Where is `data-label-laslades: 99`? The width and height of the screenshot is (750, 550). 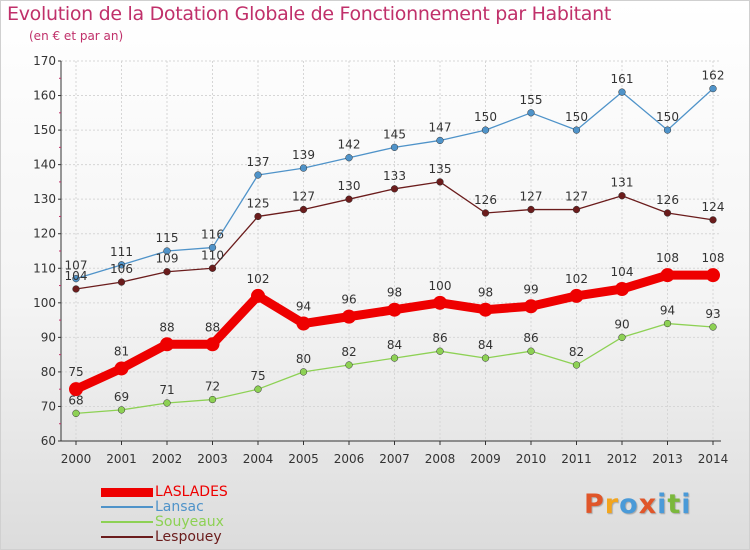
data-label-laslades: 99 is located at coordinates (530, 289).